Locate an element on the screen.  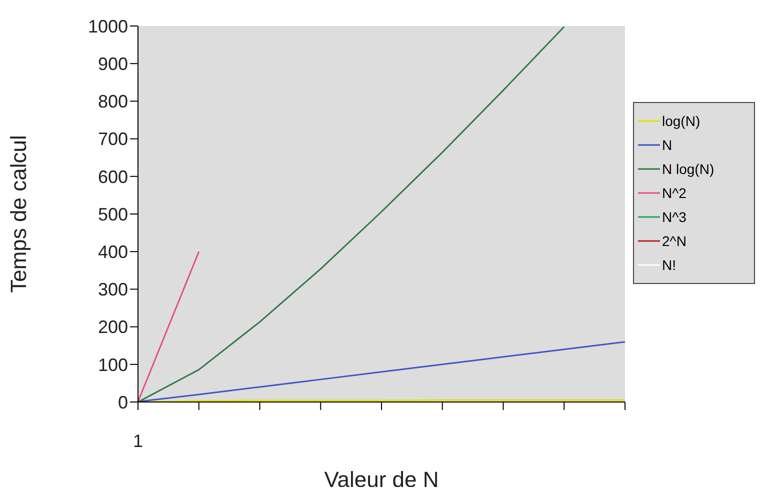
y-axis-title: Temps de calcul is located at coordinates (18, 214).